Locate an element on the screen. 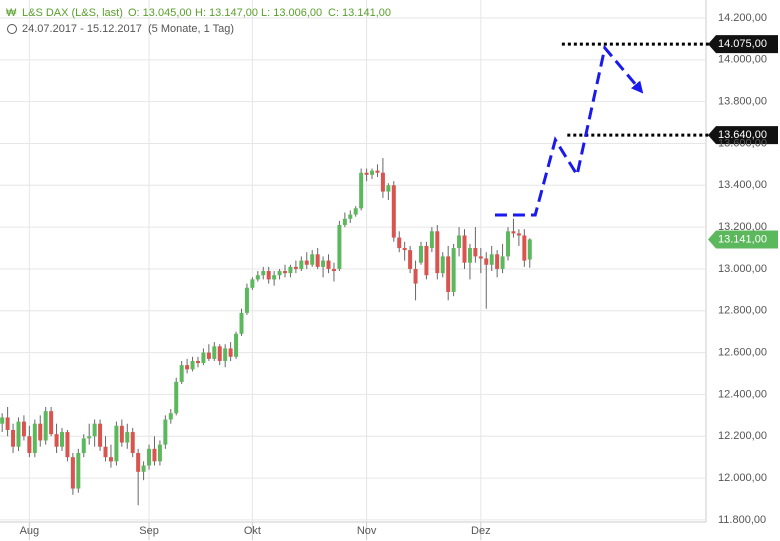 This screenshot has height=541, width=780. level-box is located at coordinates (743, 44).